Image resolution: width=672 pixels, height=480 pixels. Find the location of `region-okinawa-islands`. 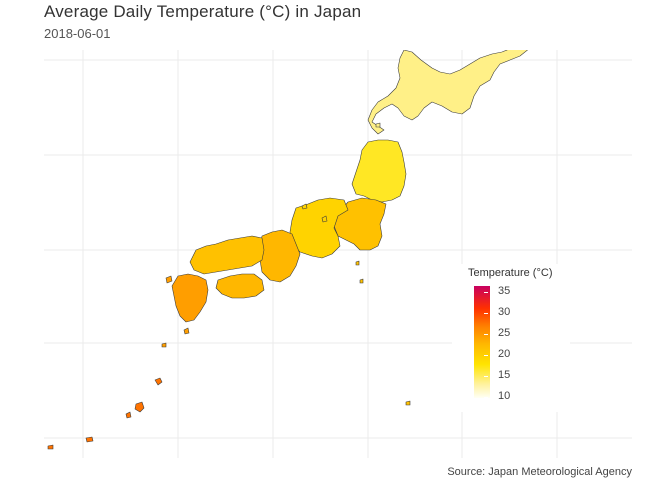

region-okinawa-islands is located at coordinates (105, 413).